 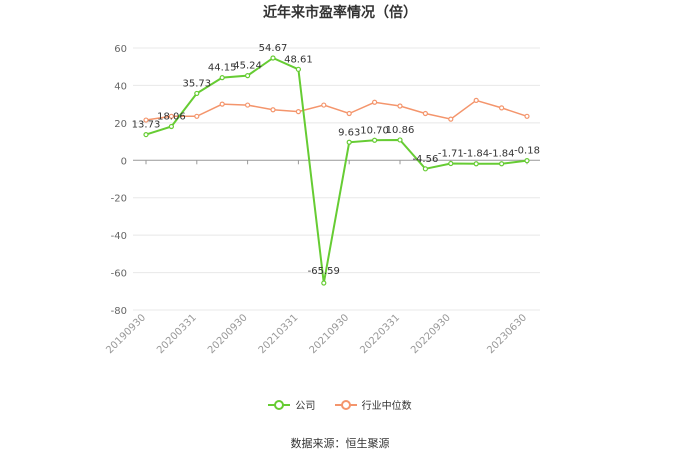 I want to click on y-tick-label: 40, so click(x=120, y=86).